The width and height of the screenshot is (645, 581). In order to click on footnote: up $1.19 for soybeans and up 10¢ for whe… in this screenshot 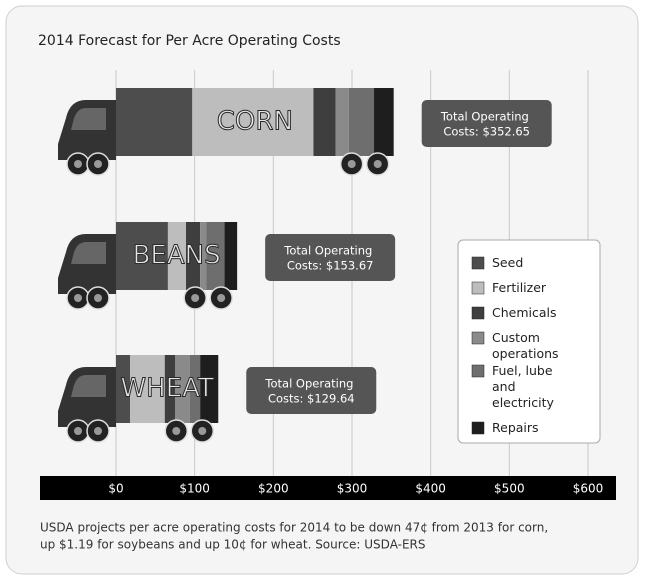, I will do `click(233, 545)`.